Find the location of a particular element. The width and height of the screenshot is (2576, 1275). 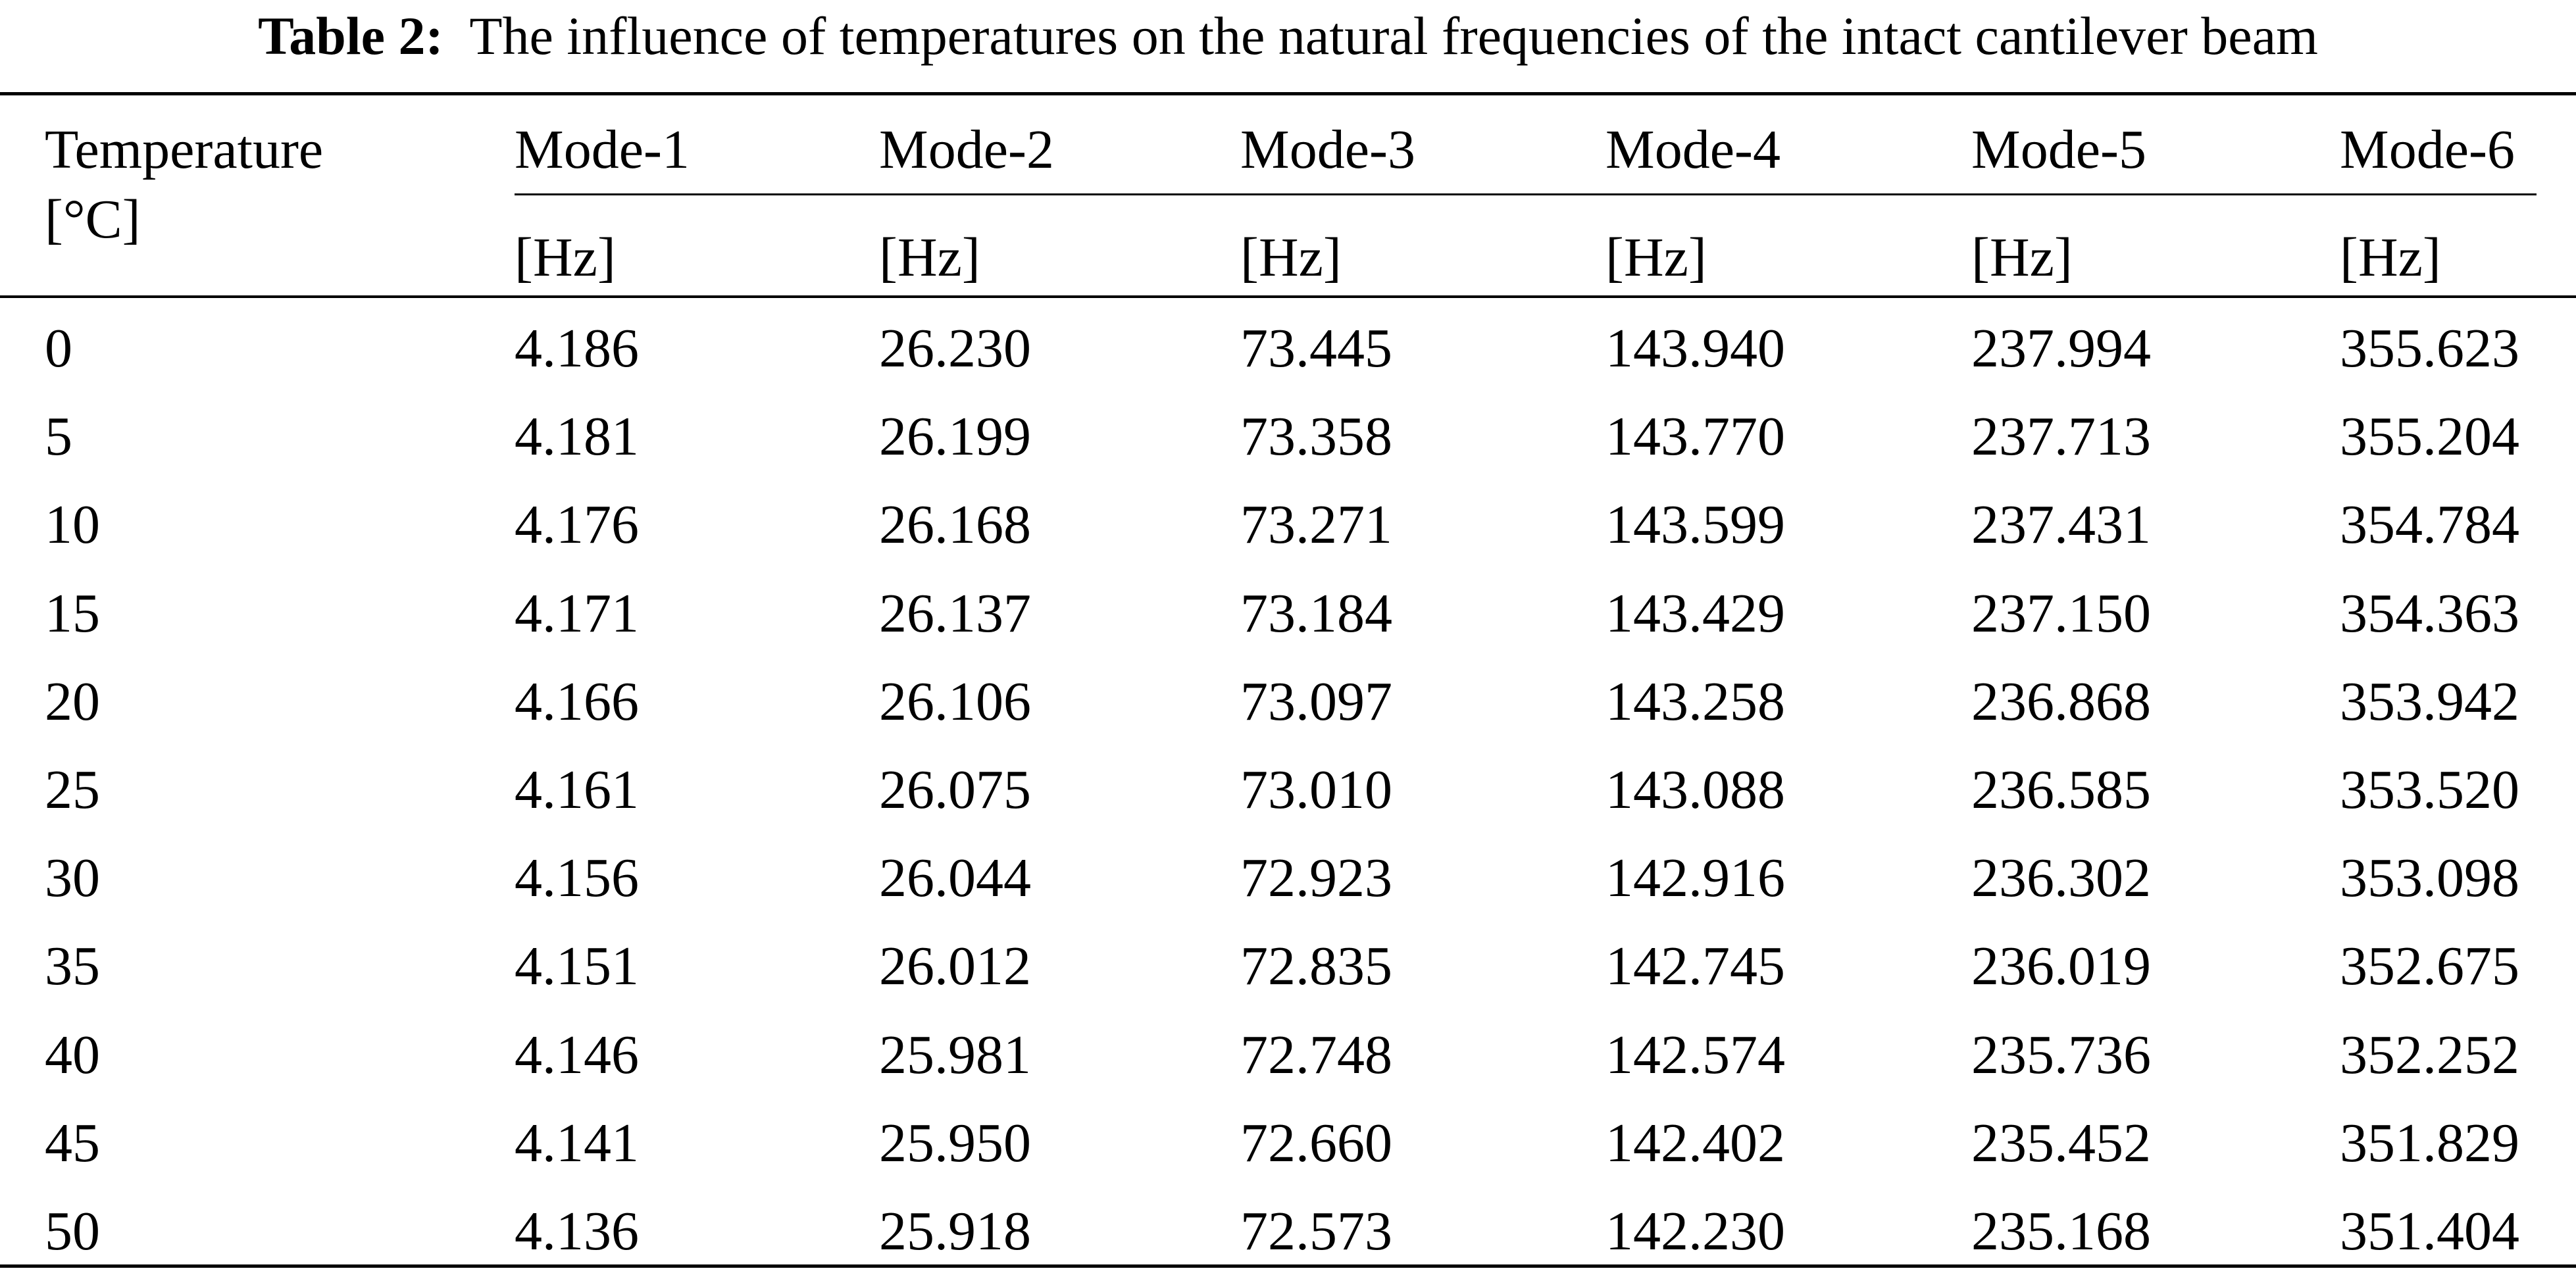

cell-temperature: 40 is located at coordinates (72, 1055).